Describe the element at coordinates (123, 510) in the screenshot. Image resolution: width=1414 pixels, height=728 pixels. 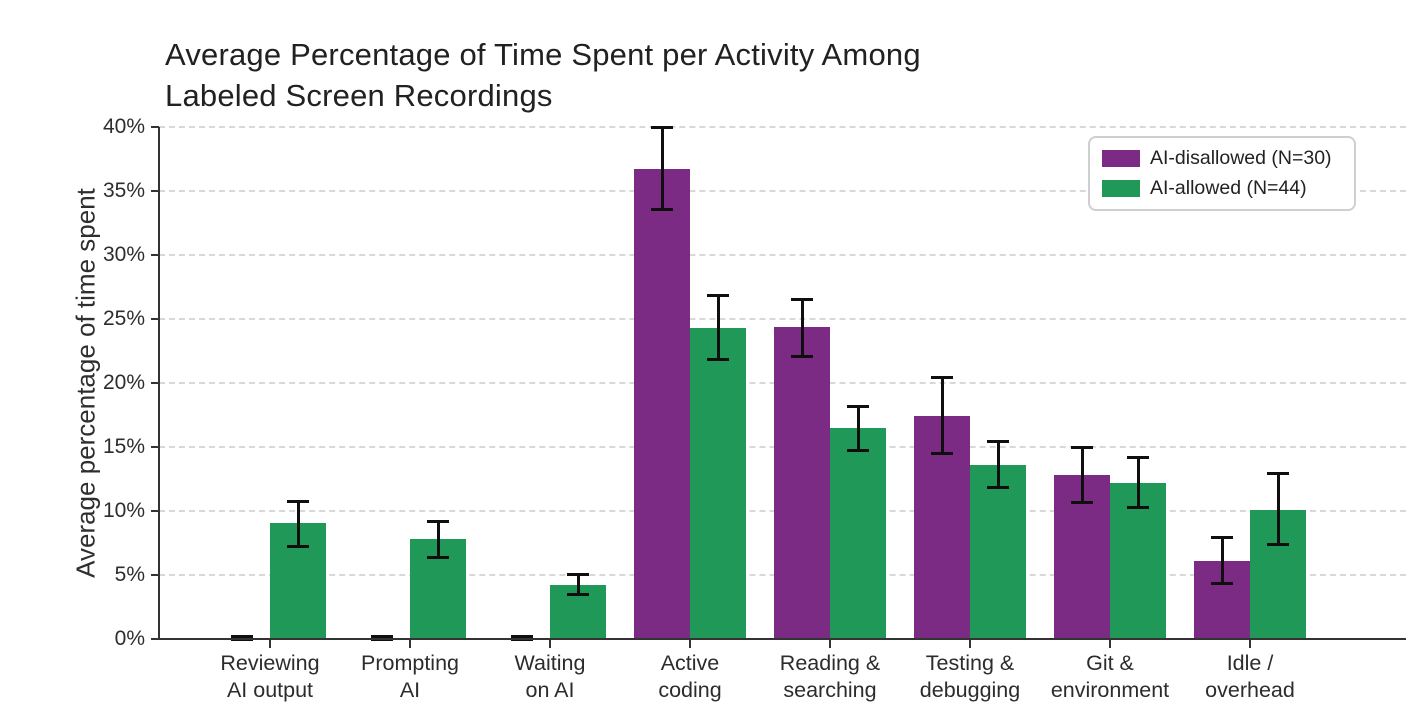
I see `y-tick-label-10: 10%` at that location.